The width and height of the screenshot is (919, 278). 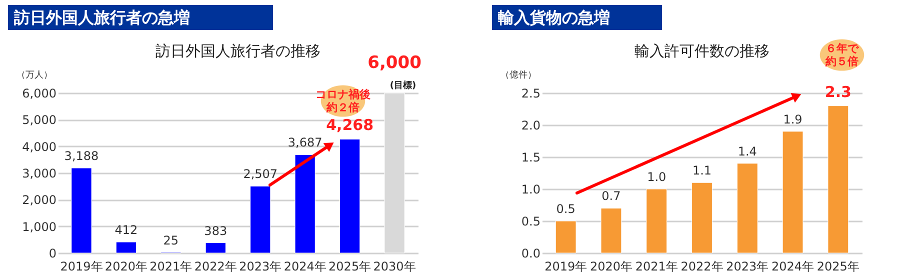 What do you see at coordinates (101, 17) in the screenshot?
I see `chart-title: 訪日外国人旅行者の急増` at bounding box center [101, 17].